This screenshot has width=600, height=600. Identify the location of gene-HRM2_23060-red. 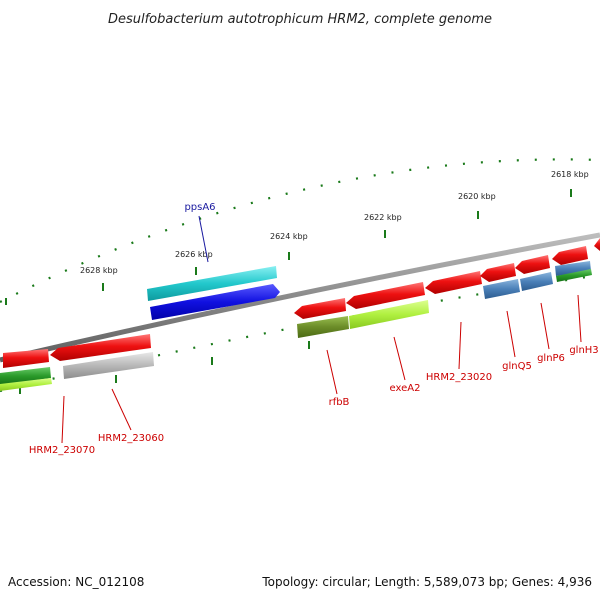
(100, 347).